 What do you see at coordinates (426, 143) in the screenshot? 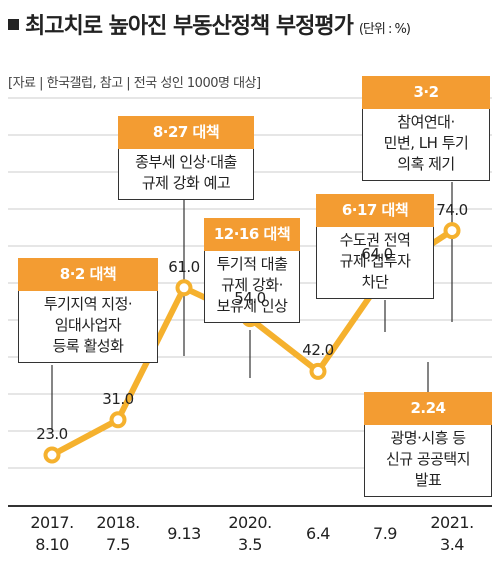
I see `annotation-line: 민변, LH 투기` at bounding box center [426, 143].